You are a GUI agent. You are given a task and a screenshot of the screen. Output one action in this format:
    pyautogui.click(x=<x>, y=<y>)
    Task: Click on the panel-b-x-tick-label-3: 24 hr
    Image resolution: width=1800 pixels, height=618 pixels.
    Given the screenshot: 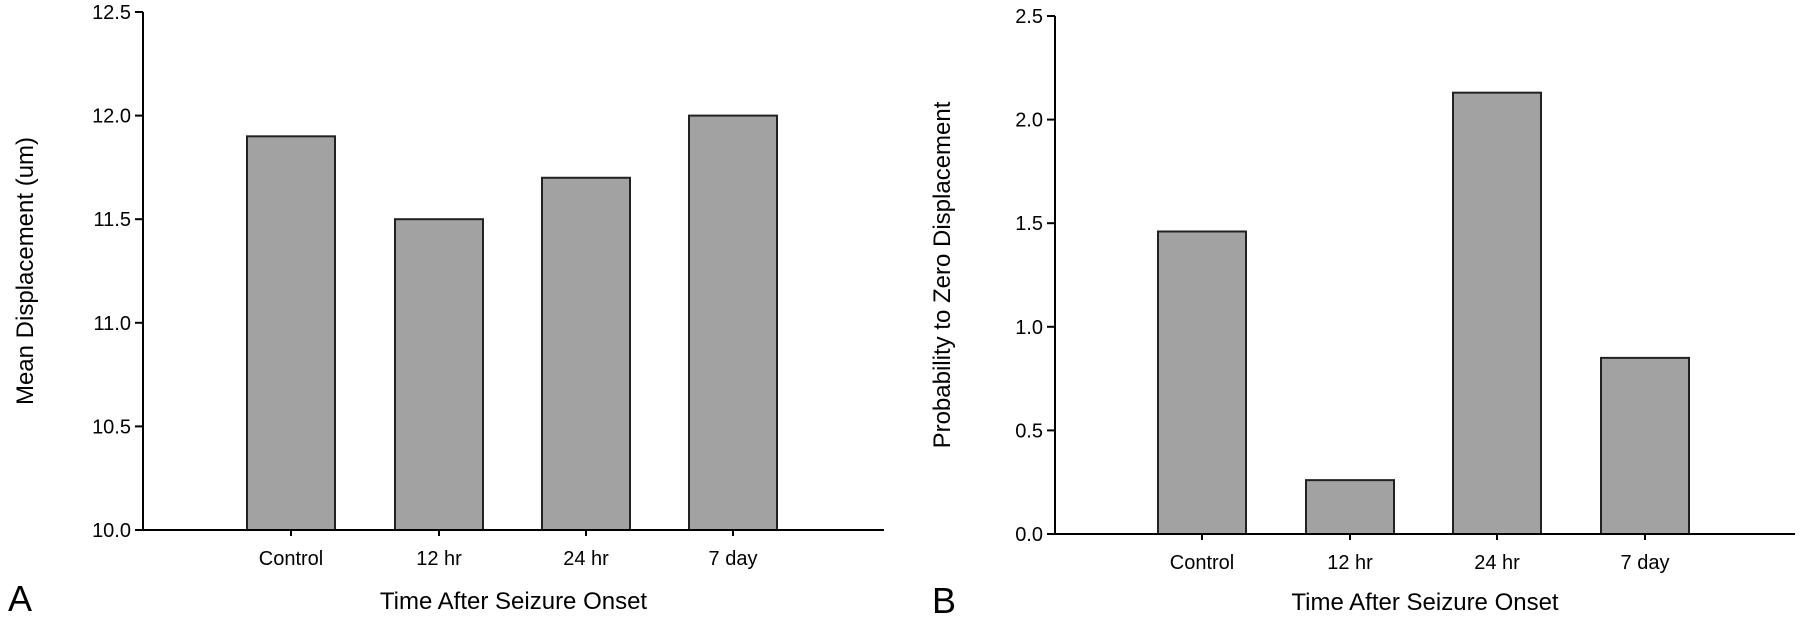 What is the action you would take?
    pyautogui.click(x=1497, y=563)
    